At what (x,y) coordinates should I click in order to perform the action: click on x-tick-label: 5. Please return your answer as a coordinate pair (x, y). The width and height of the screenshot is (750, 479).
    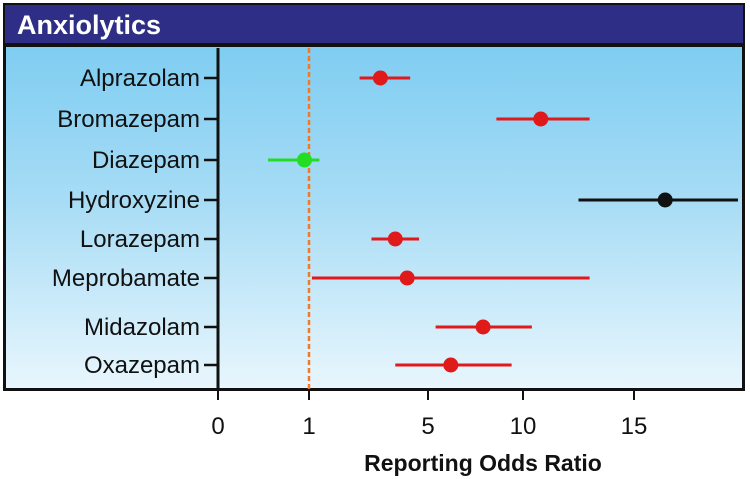
    Looking at the image, I should click on (427, 426).